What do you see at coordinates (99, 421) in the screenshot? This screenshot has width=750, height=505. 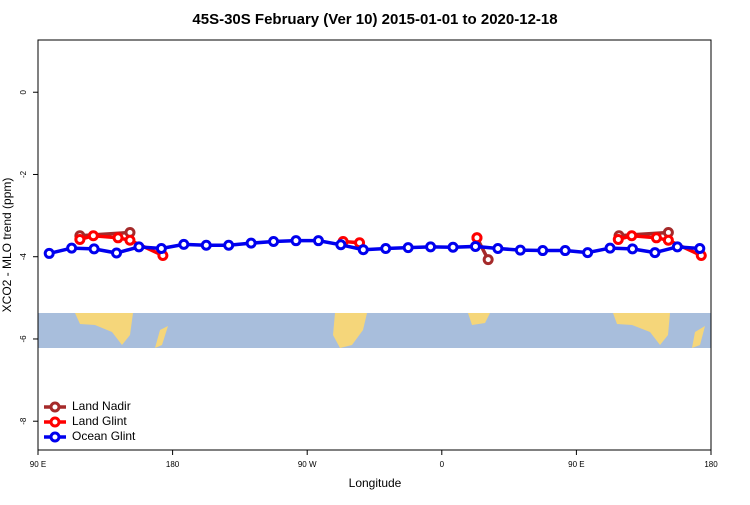 I see `legend-label: Land Glint` at bounding box center [99, 421].